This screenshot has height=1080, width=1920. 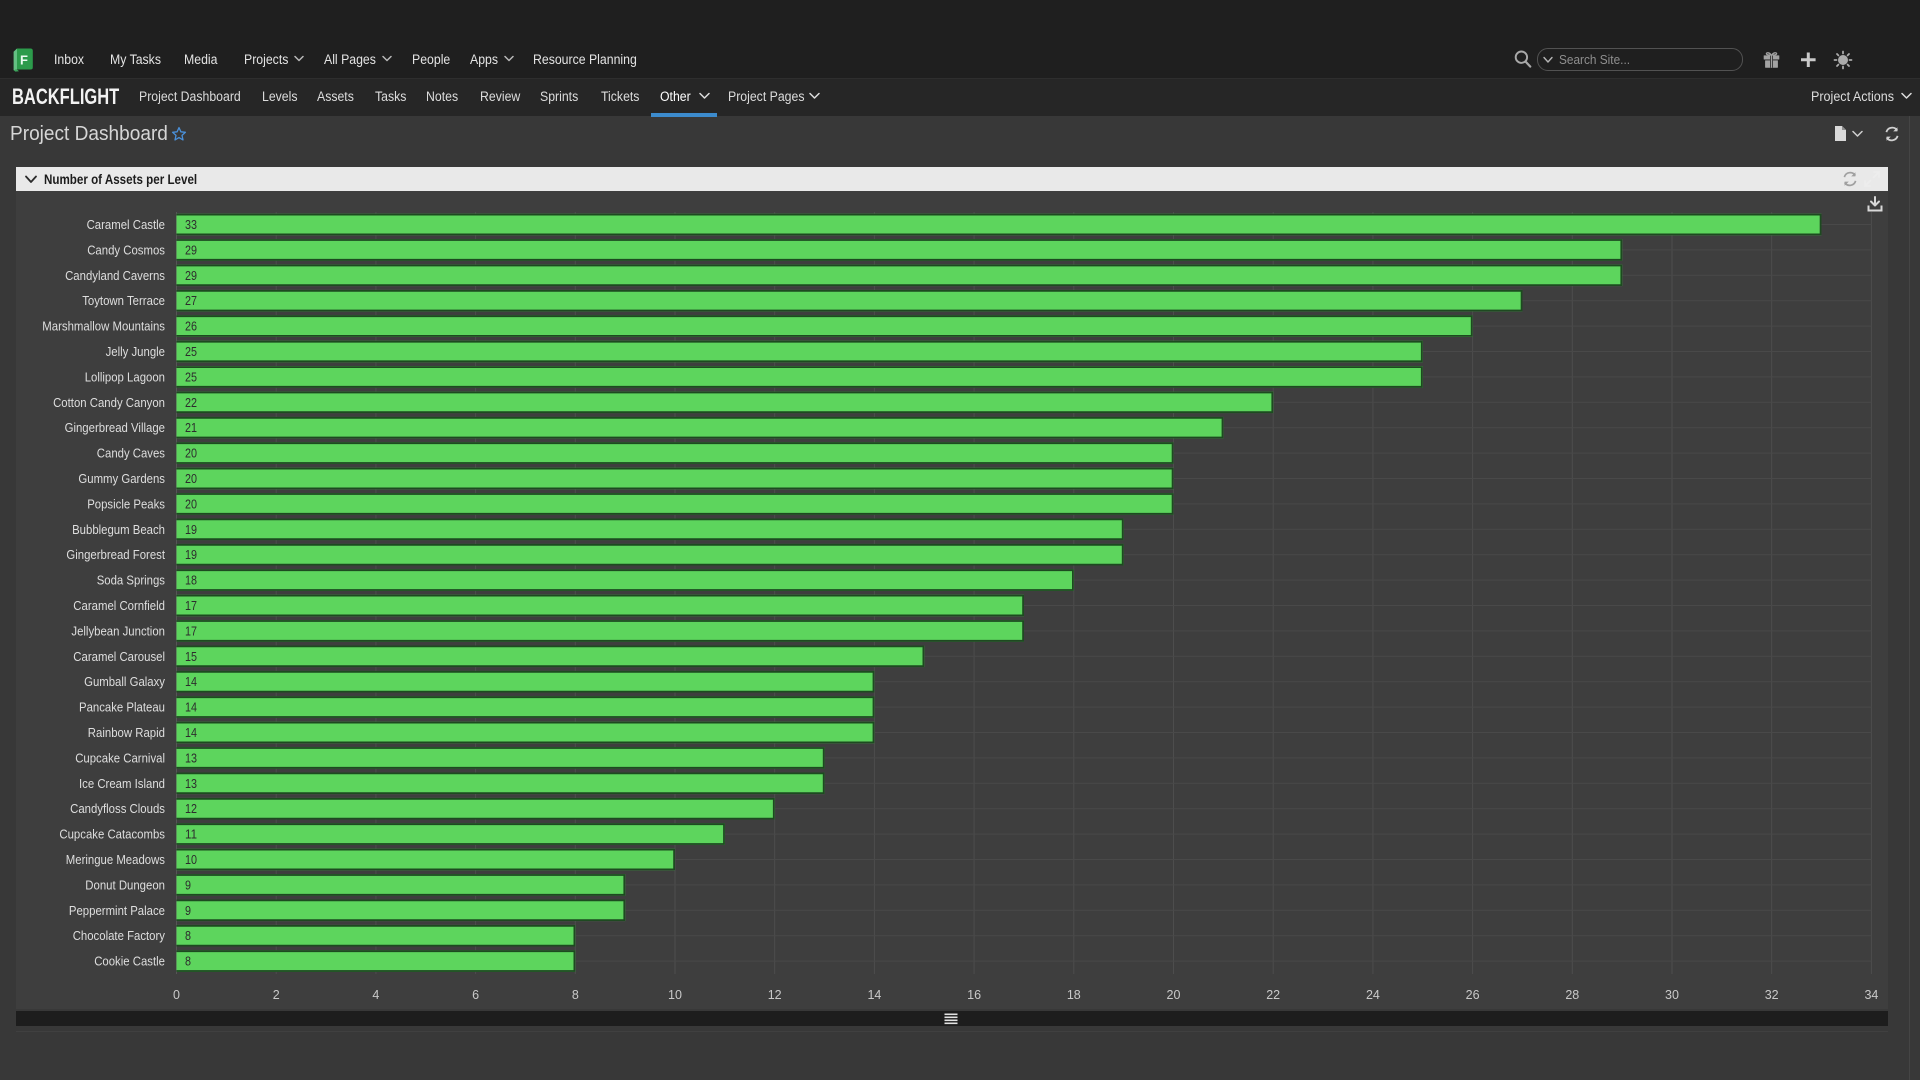 What do you see at coordinates (135, 351) in the screenshot?
I see `svg-text: Jelly Jungle` at bounding box center [135, 351].